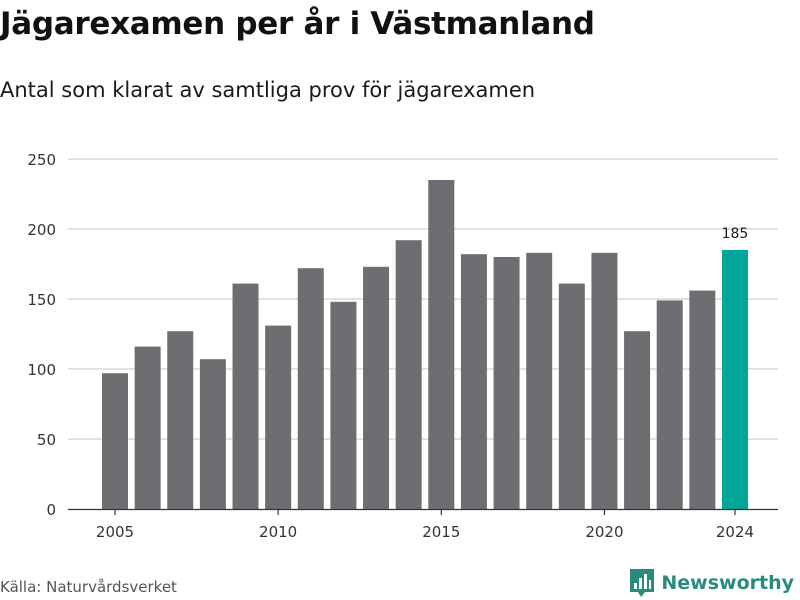  Describe the element at coordinates (41, 230) in the screenshot. I see `y-tick-label: 200` at that location.